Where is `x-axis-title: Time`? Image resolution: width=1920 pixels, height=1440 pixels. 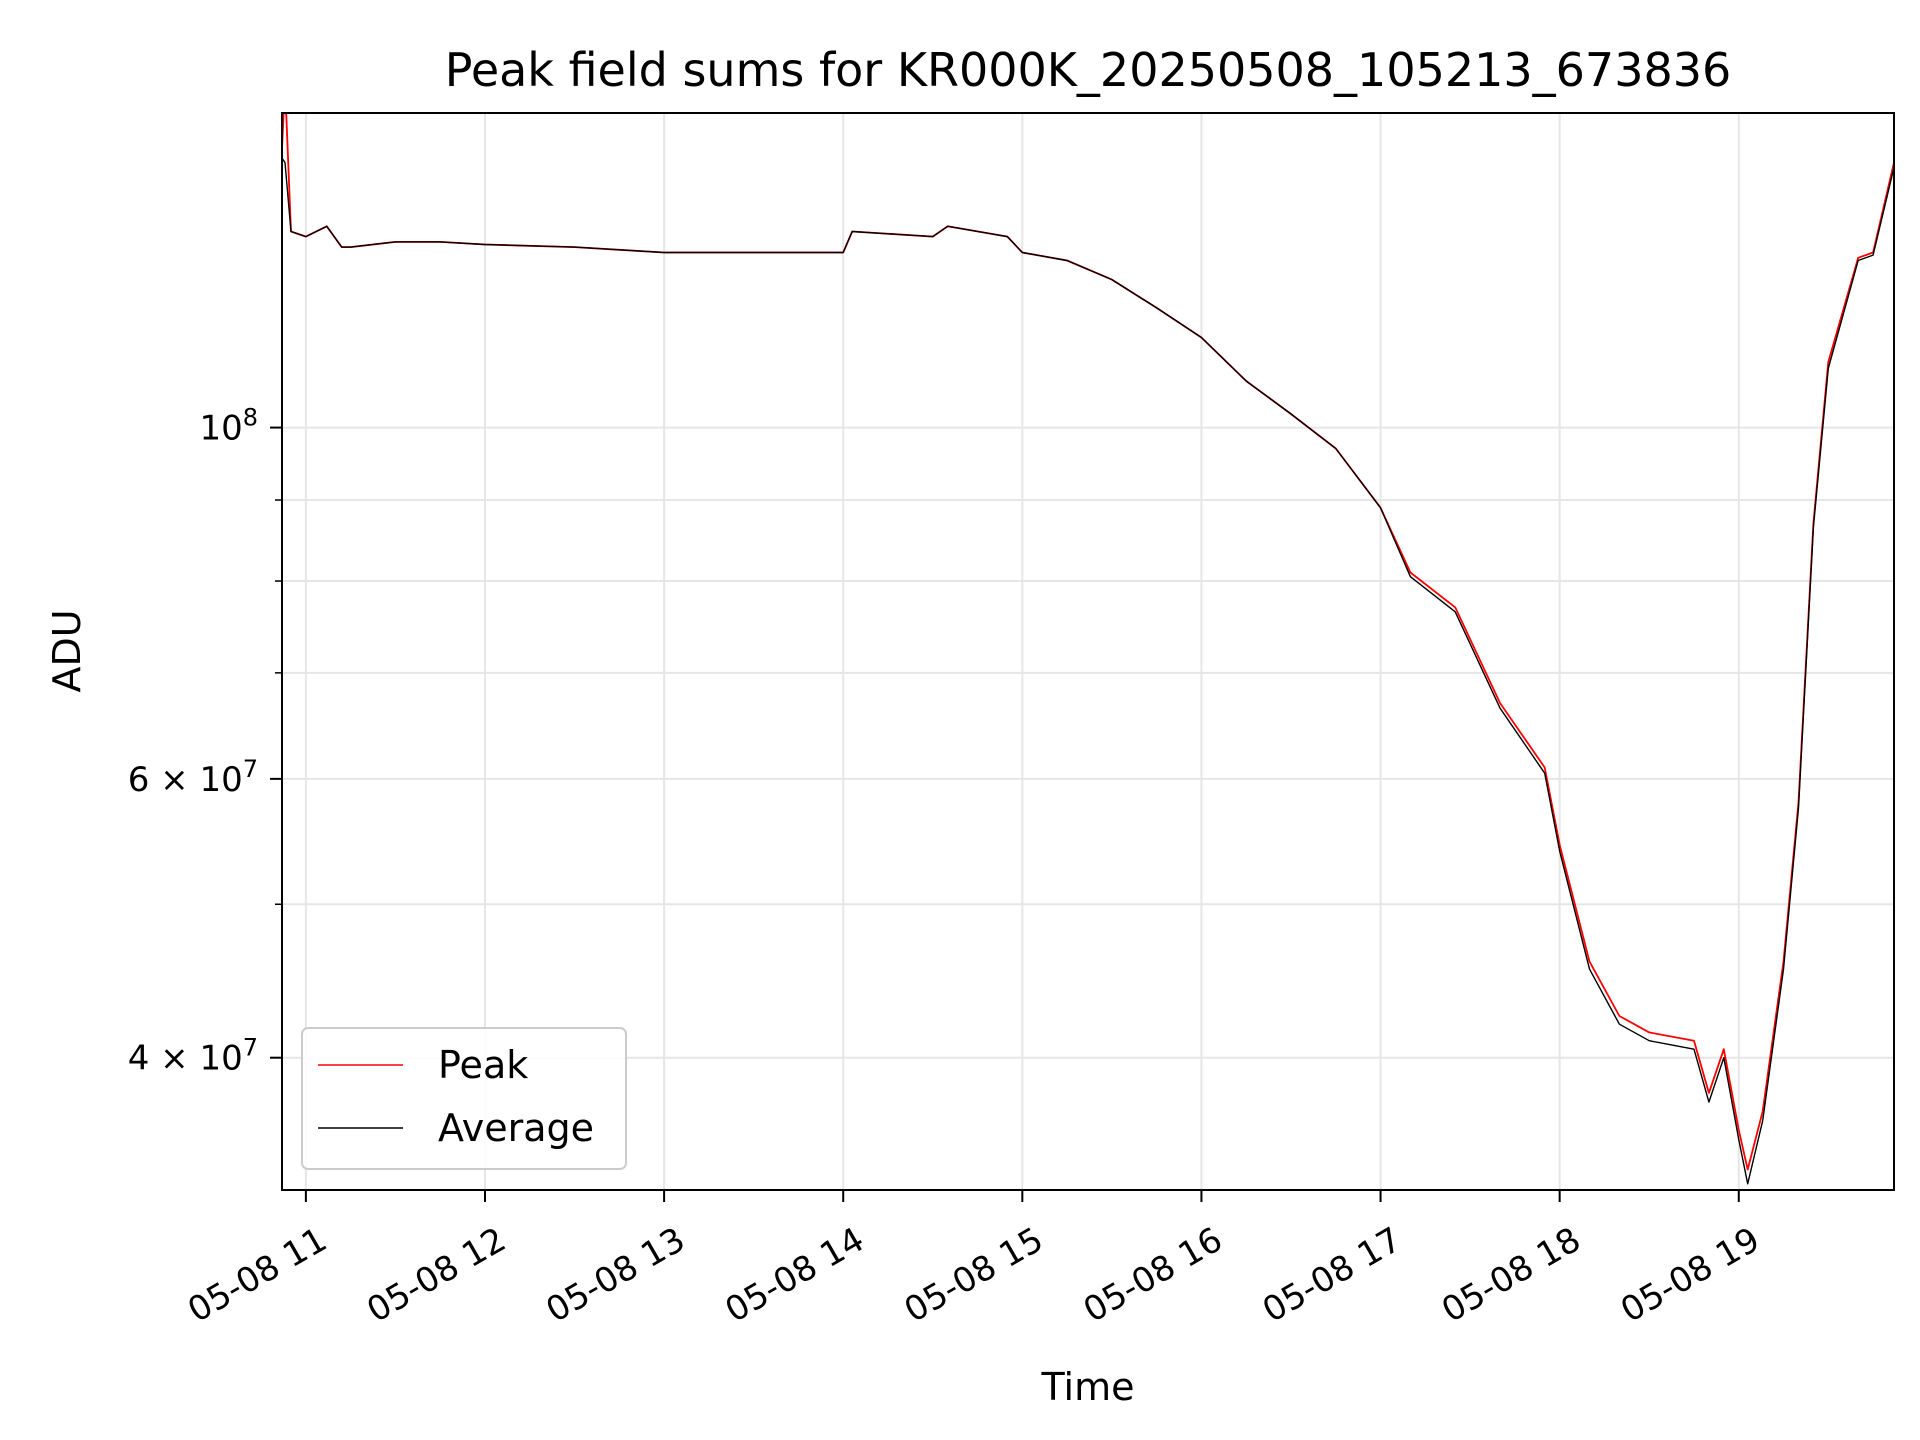
x-axis-title: Time is located at coordinates (1088, 1387).